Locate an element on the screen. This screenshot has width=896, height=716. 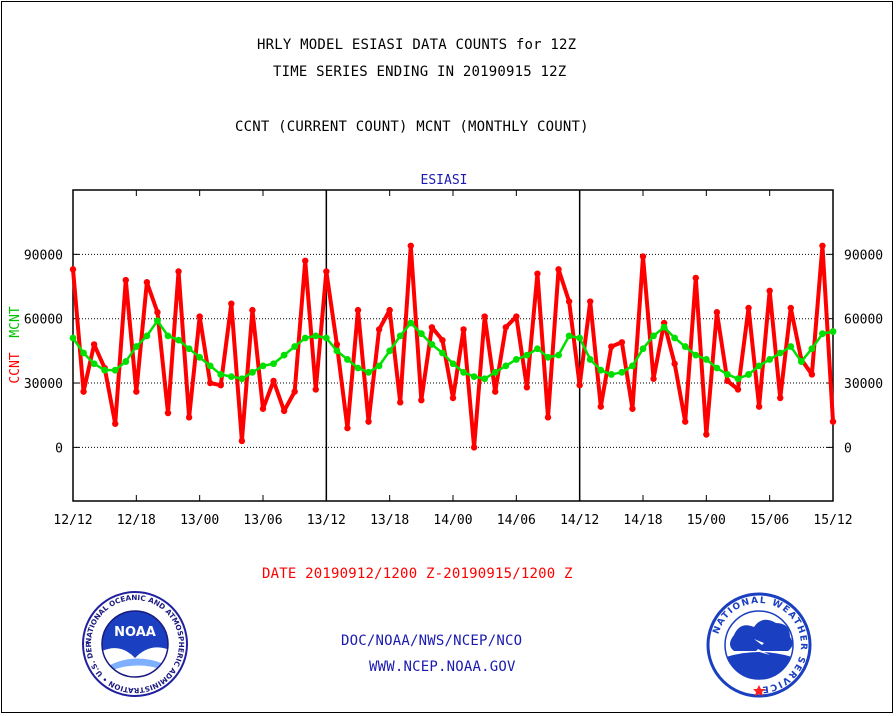
x-tick-label: 13/18 is located at coordinates (389, 520).